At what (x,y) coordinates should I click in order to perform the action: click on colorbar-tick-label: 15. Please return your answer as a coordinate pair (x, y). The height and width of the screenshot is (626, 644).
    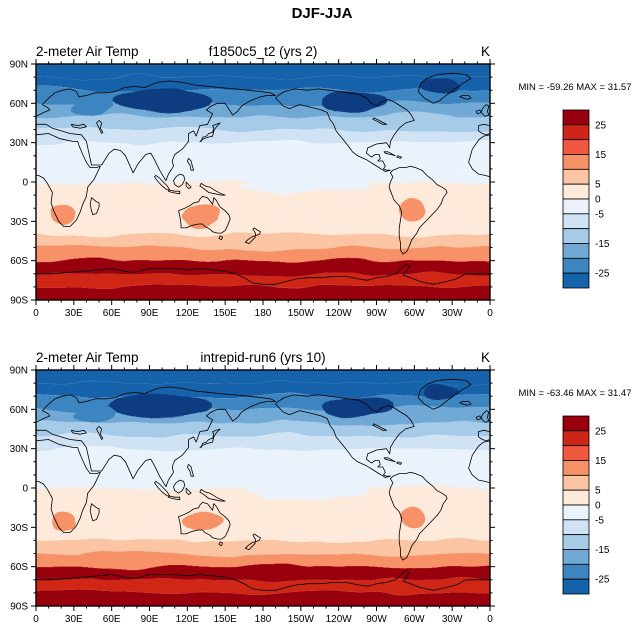
    Looking at the image, I should click on (601, 461).